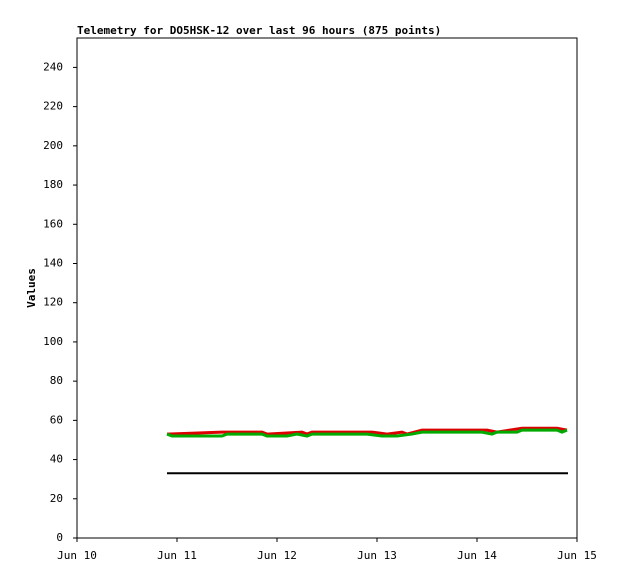  I want to click on x-tick-label: Jun 13, so click(377, 555).